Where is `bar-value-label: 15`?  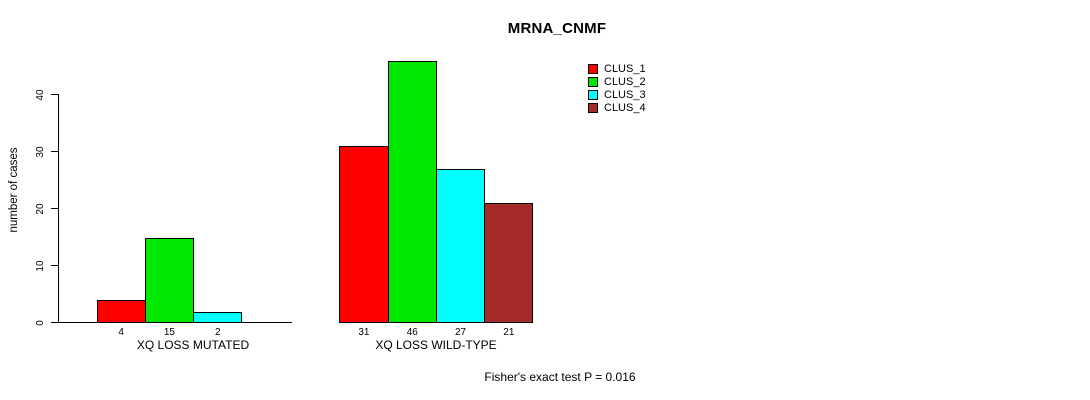
bar-value-label: 15 is located at coordinates (169, 332).